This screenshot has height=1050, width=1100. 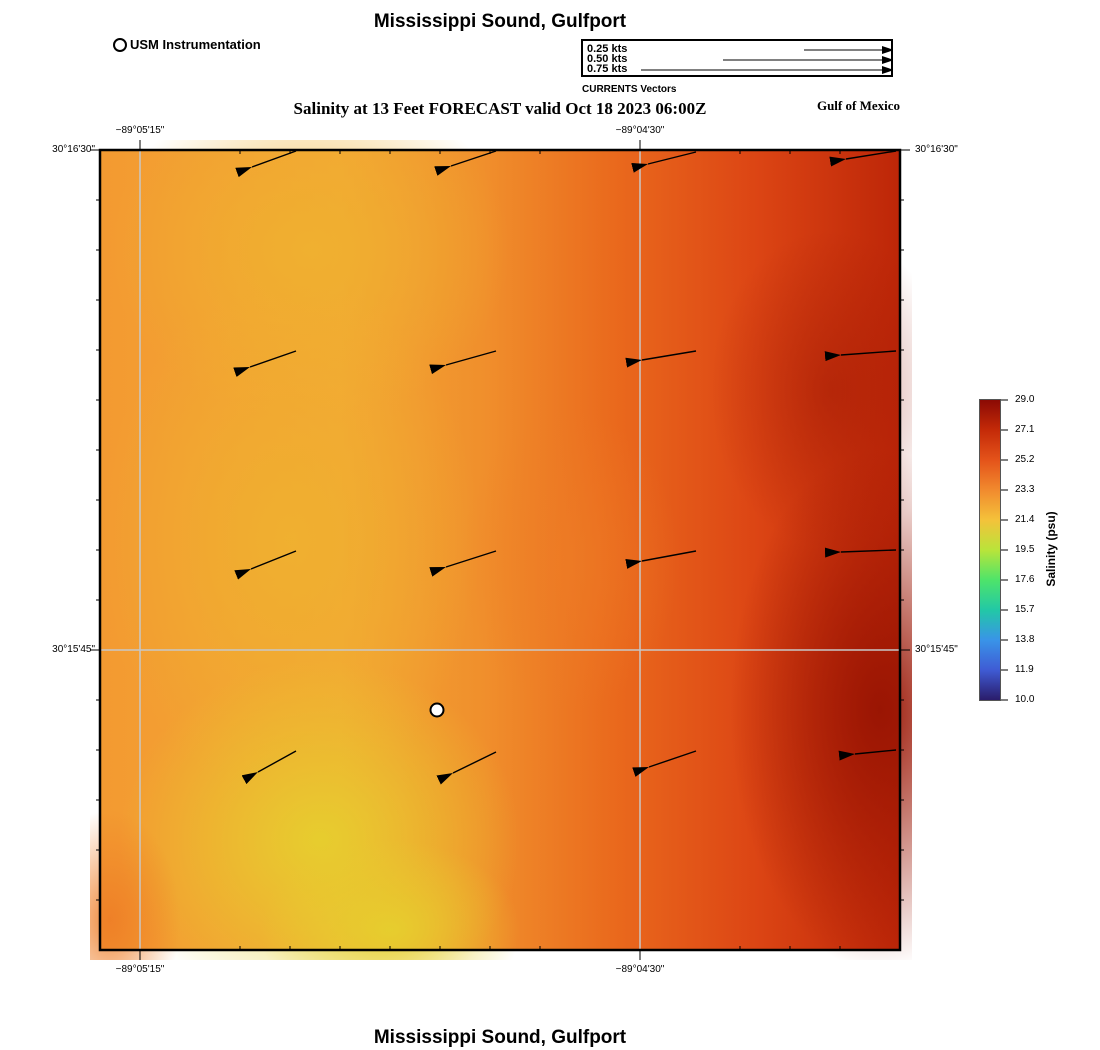 What do you see at coordinates (500, 1037) in the screenshot?
I see `footer-title: Mississippi Sound, Gulfport` at bounding box center [500, 1037].